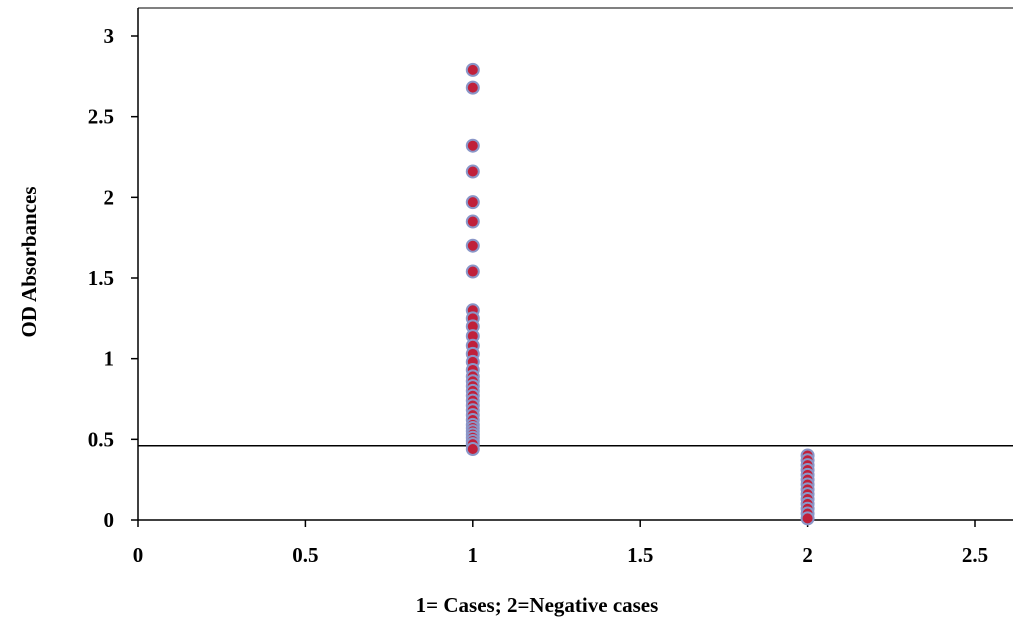 The height and width of the screenshot is (627, 1013). I want to click on x-tick-label: 1, so click(473, 555).